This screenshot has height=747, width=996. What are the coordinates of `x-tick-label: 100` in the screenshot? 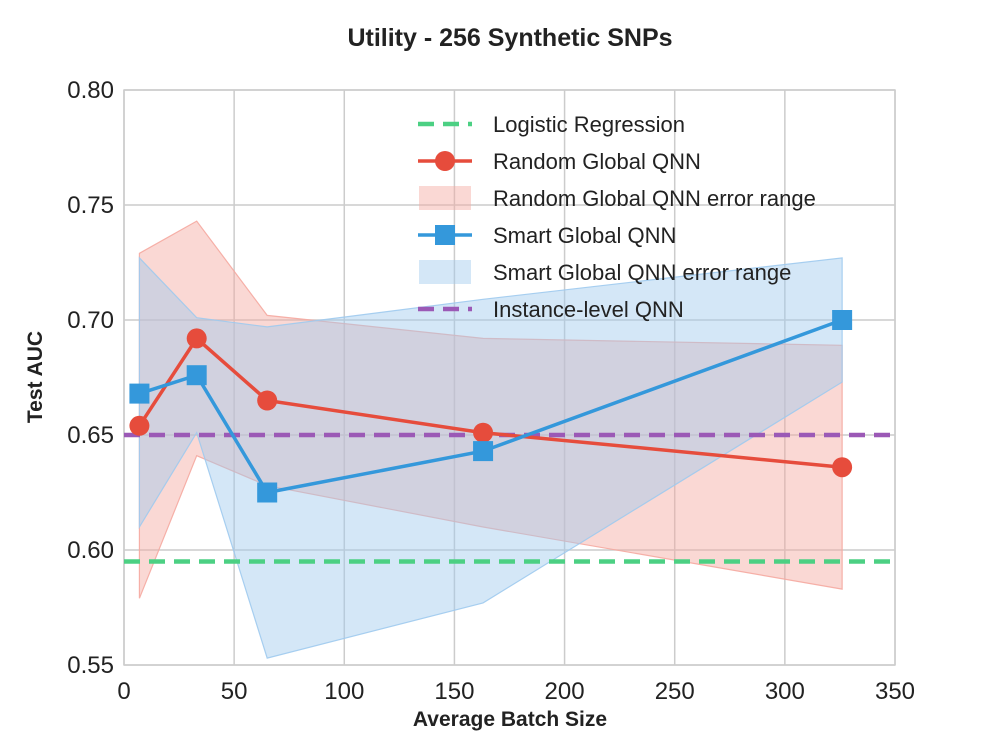 It's located at (344, 691).